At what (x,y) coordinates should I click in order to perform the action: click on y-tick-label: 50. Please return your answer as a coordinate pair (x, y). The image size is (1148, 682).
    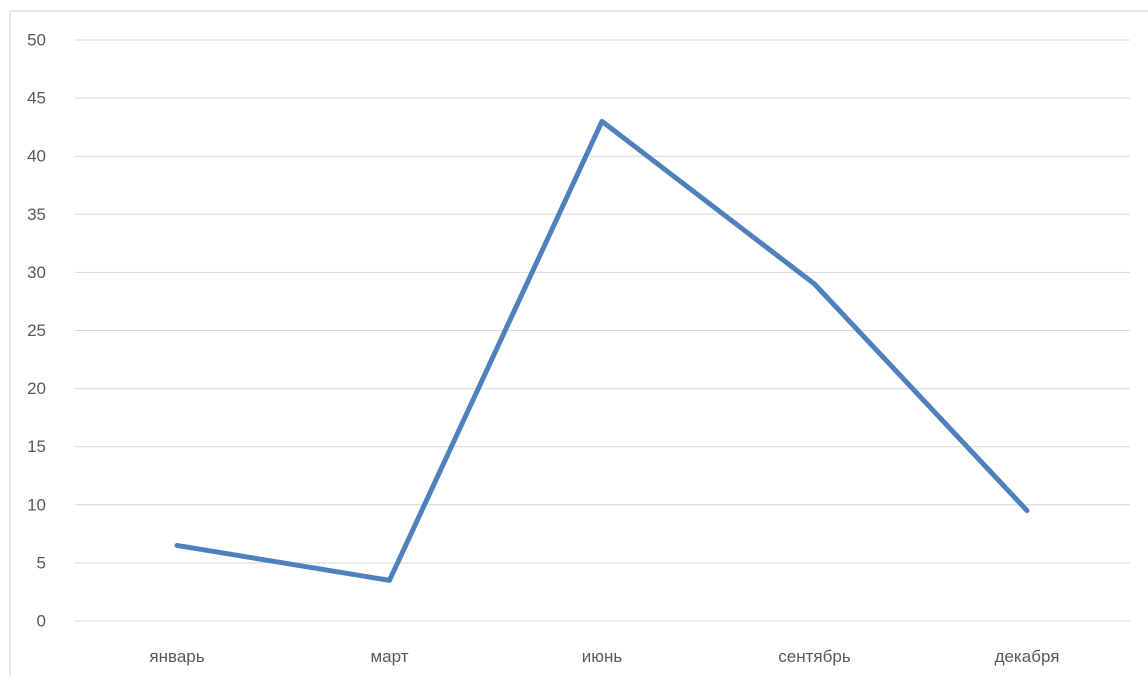
    Looking at the image, I should click on (36, 40).